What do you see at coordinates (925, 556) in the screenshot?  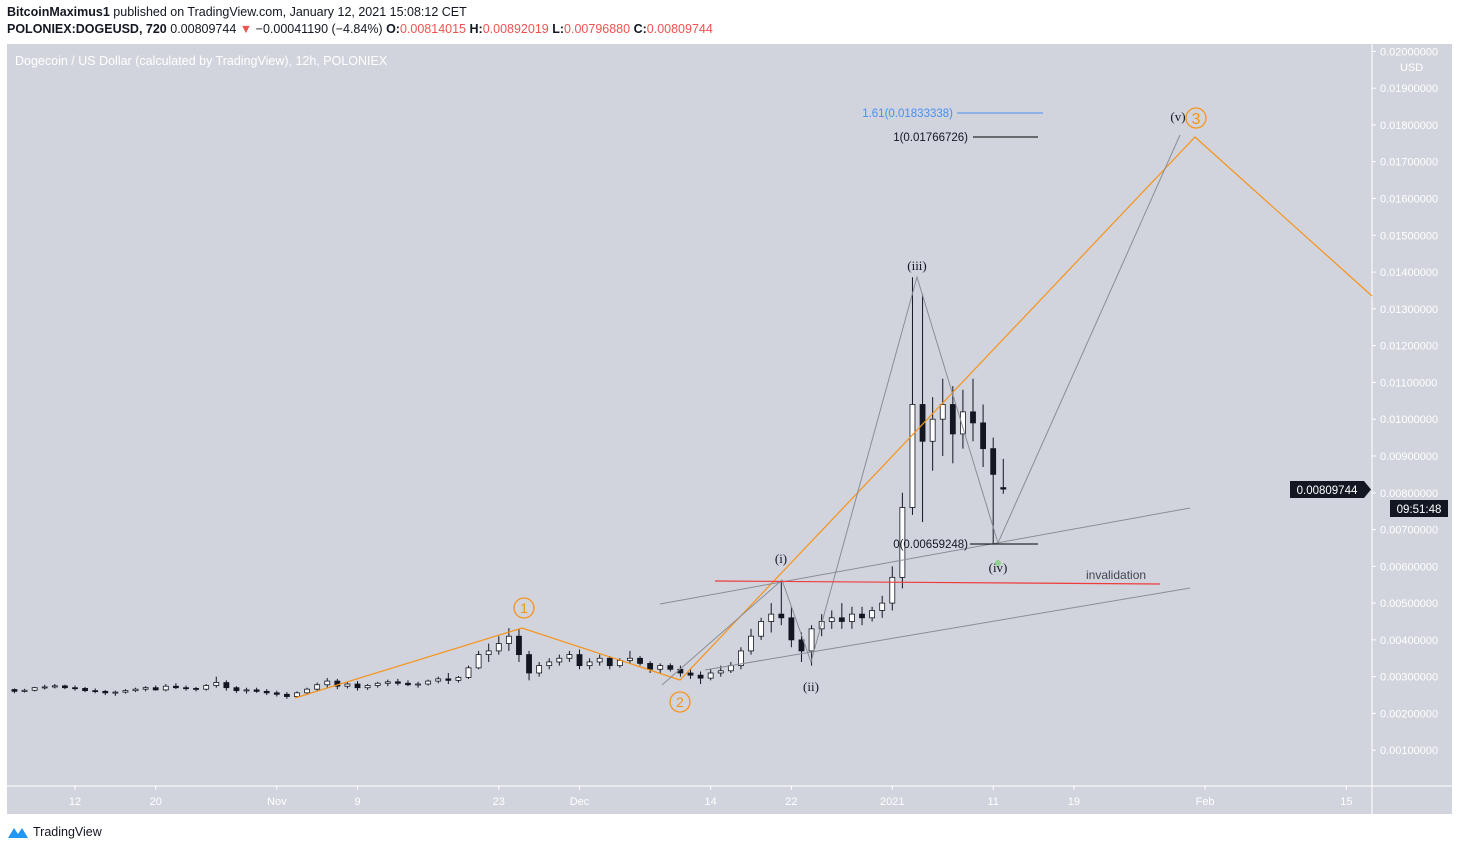 I see `channel-upper-line` at bounding box center [925, 556].